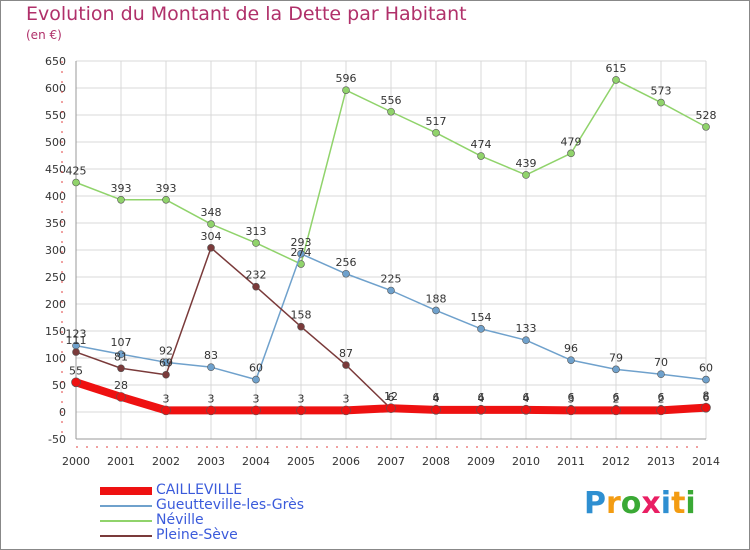 The width and height of the screenshot is (750, 550). Describe the element at coordinates (613, 503) in the screenshot. I see `logo-letter: r` at that location.